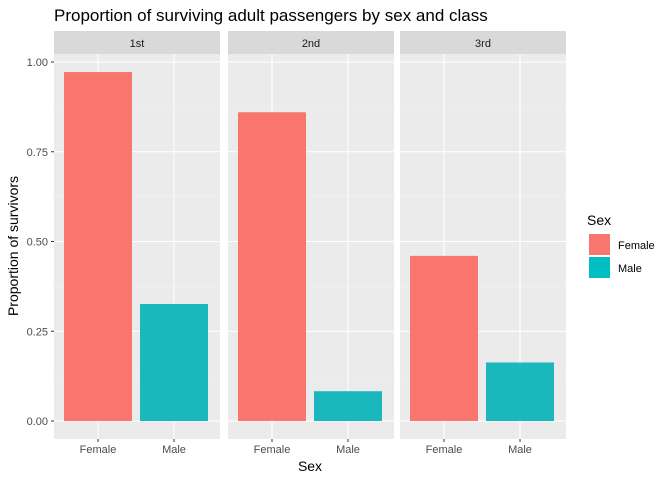 Image resolution: width=672 pixels, height=480 pixels. What do you see at coordinates (599, 244) in the screenshot?
I see `legend-key-female` at bounding box center [599, 244].